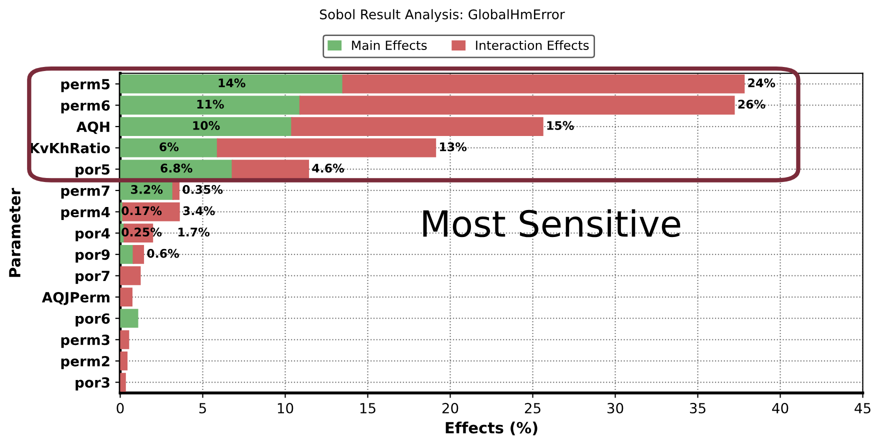  Describe the element at coordinates (93, 256) in the screenshot. I see `y-tick-label: por9` at that location.